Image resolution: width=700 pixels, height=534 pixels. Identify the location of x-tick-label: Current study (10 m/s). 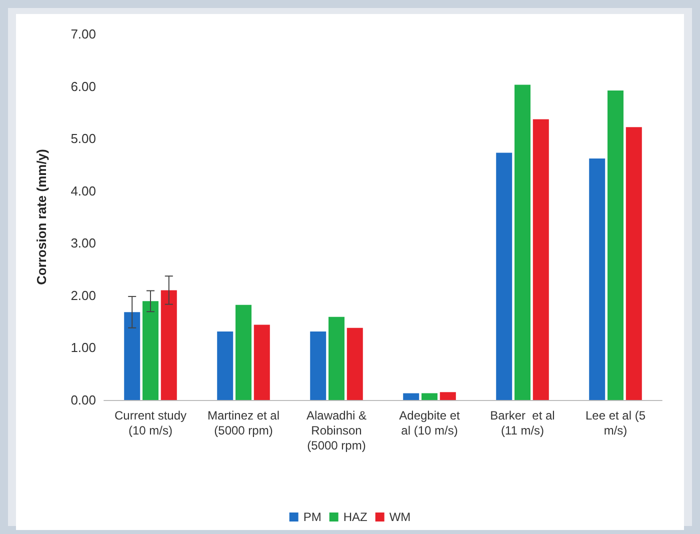
(150, 423).